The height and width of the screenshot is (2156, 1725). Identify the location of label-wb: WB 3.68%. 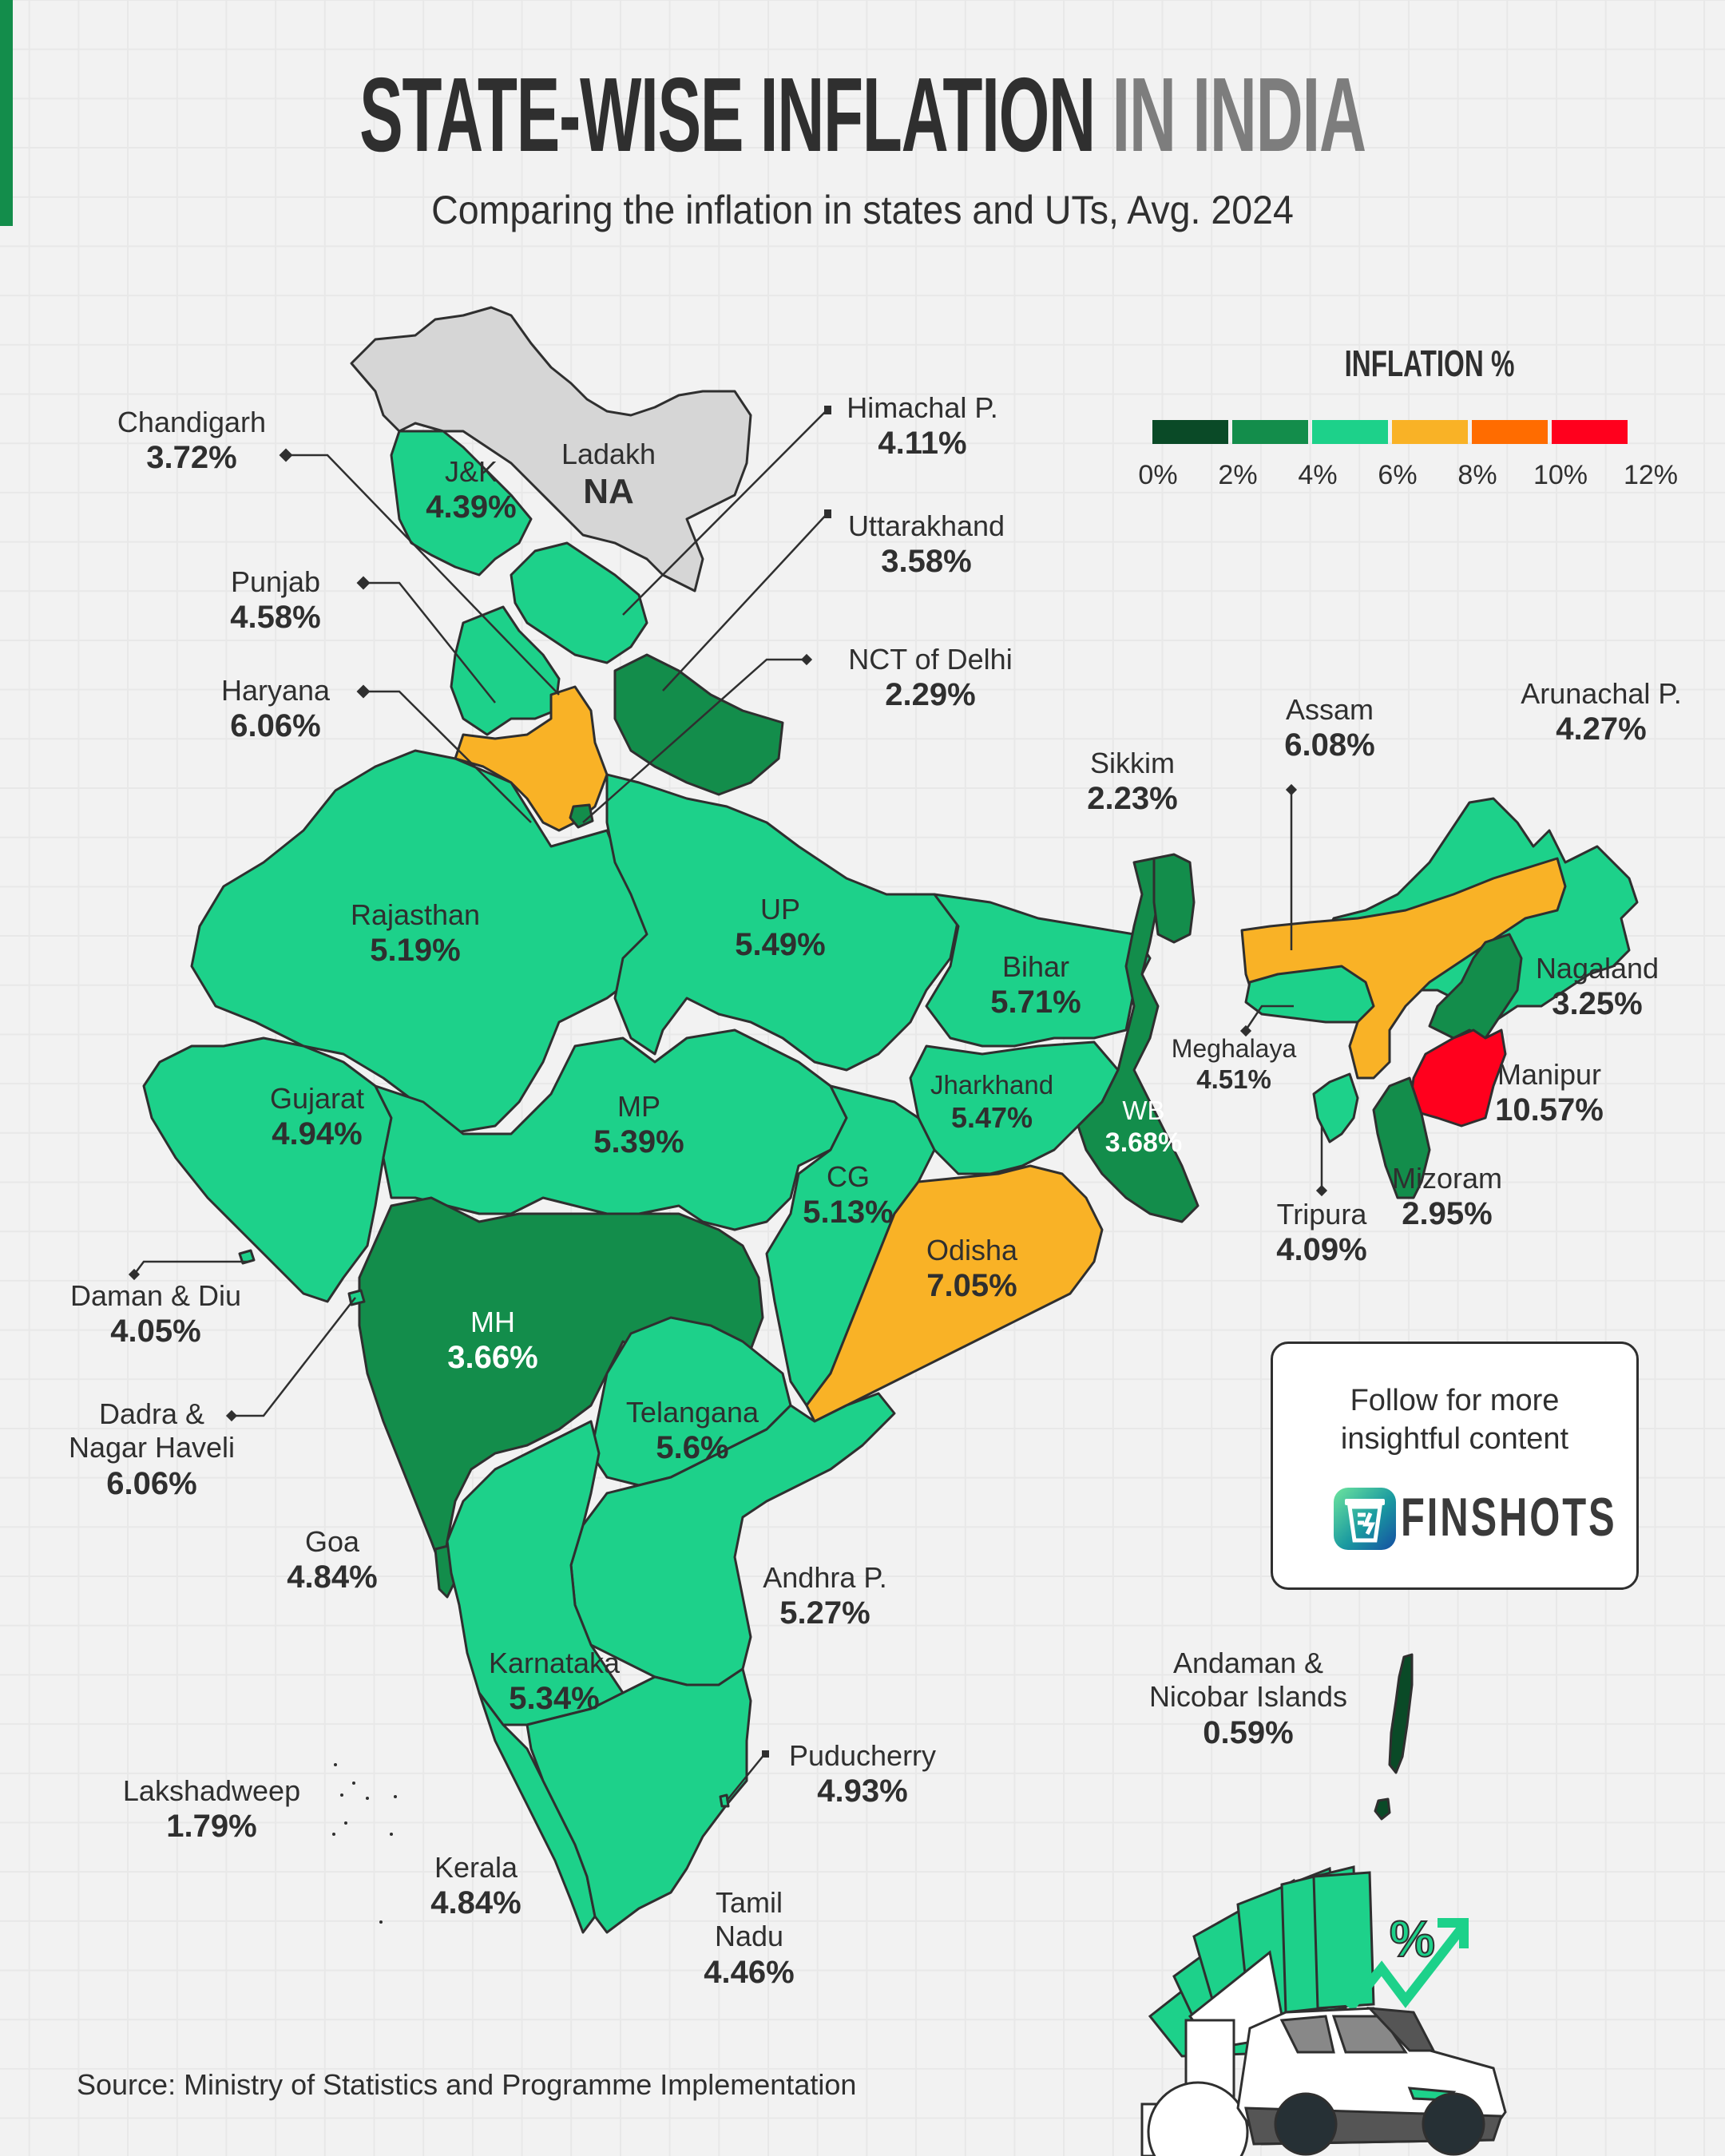
(1143, 1127).